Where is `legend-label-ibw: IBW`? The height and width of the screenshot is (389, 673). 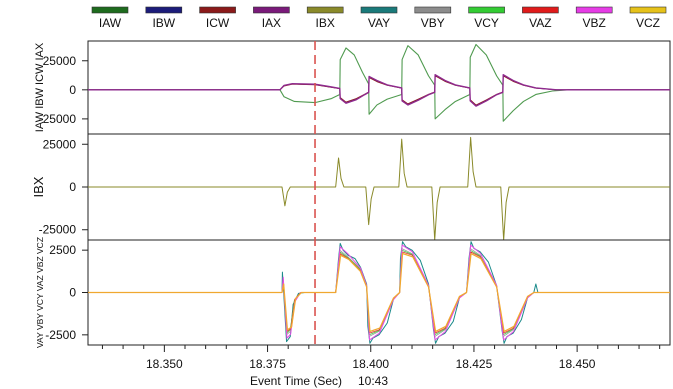
legend-label-ibw: IBW is located at coordinates (163, 23).